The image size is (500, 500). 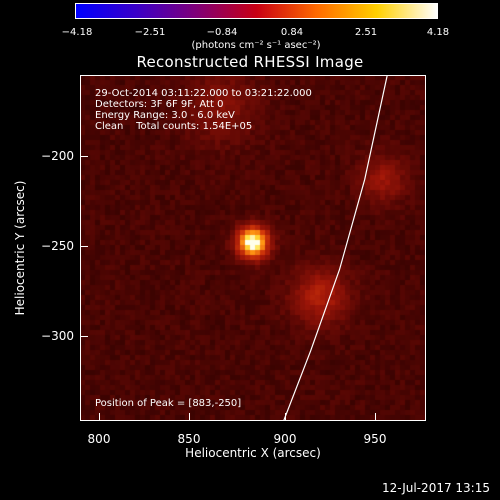 What do you see at coordinates (222, 32) in the screenshot?
I see `colorbar-tick-label: −0.84` at bounding box center [222, 32].